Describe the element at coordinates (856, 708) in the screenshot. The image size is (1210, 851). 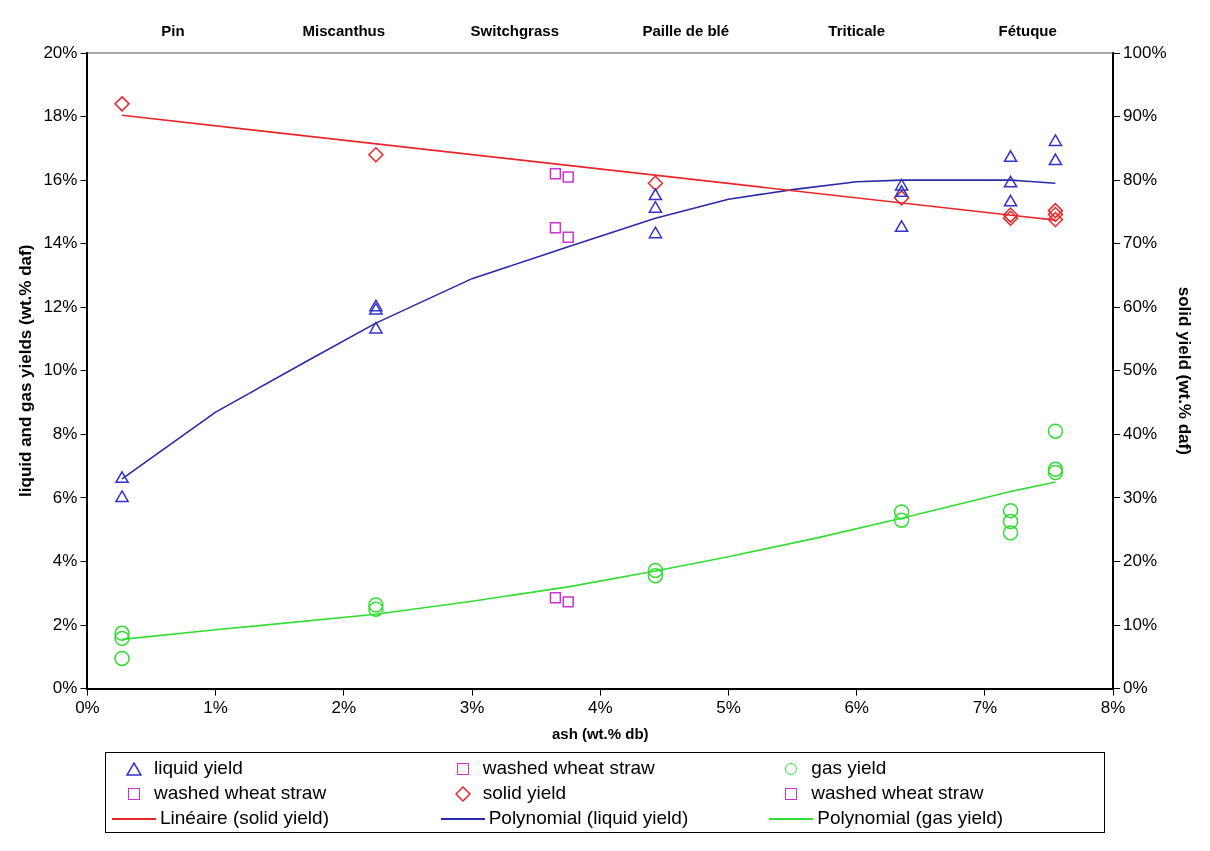
I see `x-tick-label: 6%` at that location.